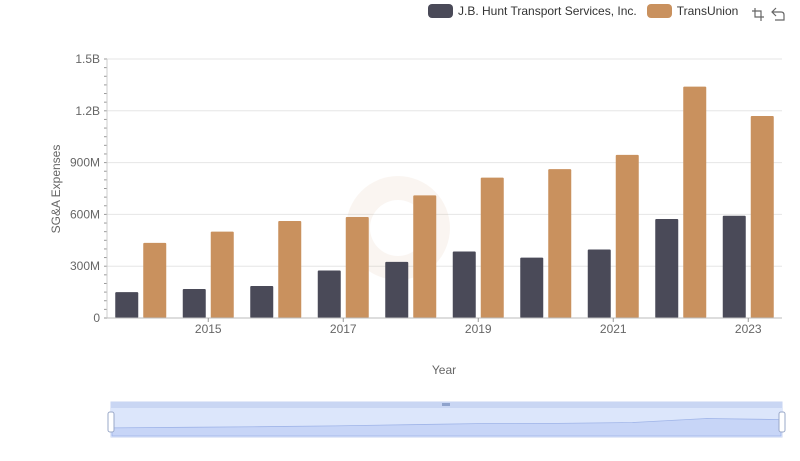  I want to click on bar-transunion-2015, so click(222, 274).